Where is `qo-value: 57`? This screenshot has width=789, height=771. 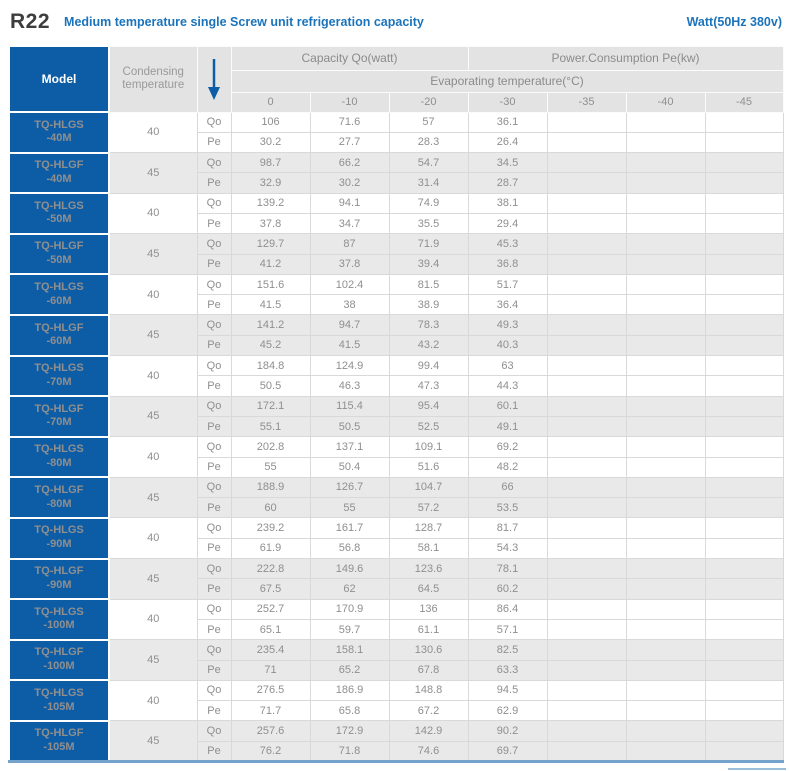
qo-value: 57 is located at coordinates (428, 122).